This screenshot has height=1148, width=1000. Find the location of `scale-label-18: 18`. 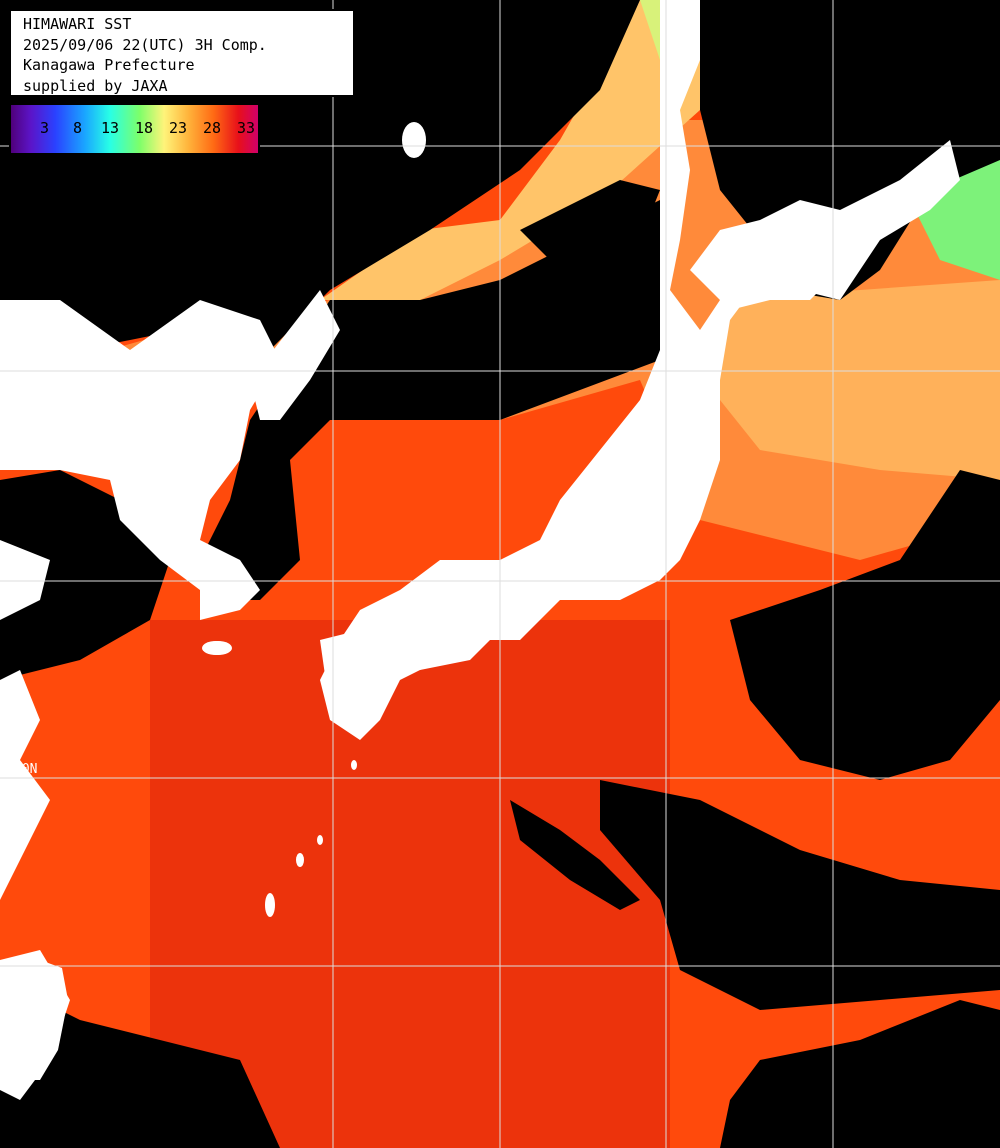

scale-label-18: 18 is located at coordinates (144, 128).